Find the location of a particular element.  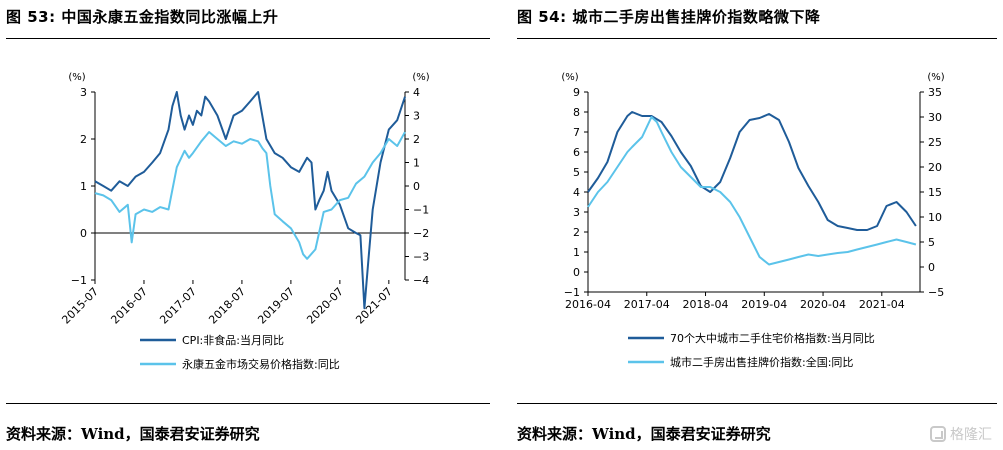

right-tick-label: 10 is located at coordinates (935, 217).